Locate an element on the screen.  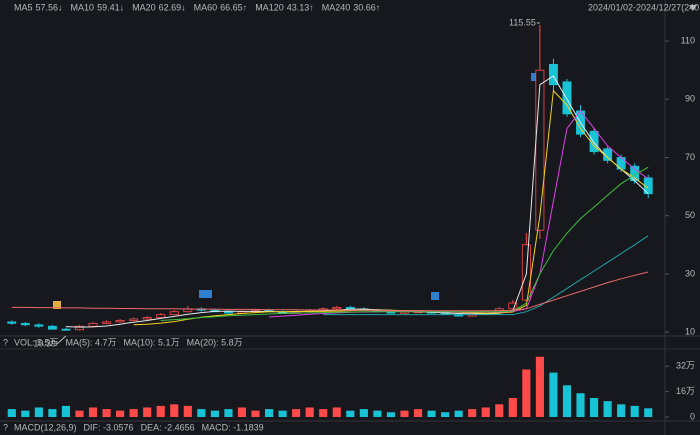
y-tick-label: 110 is located at coordinates (688, 40).